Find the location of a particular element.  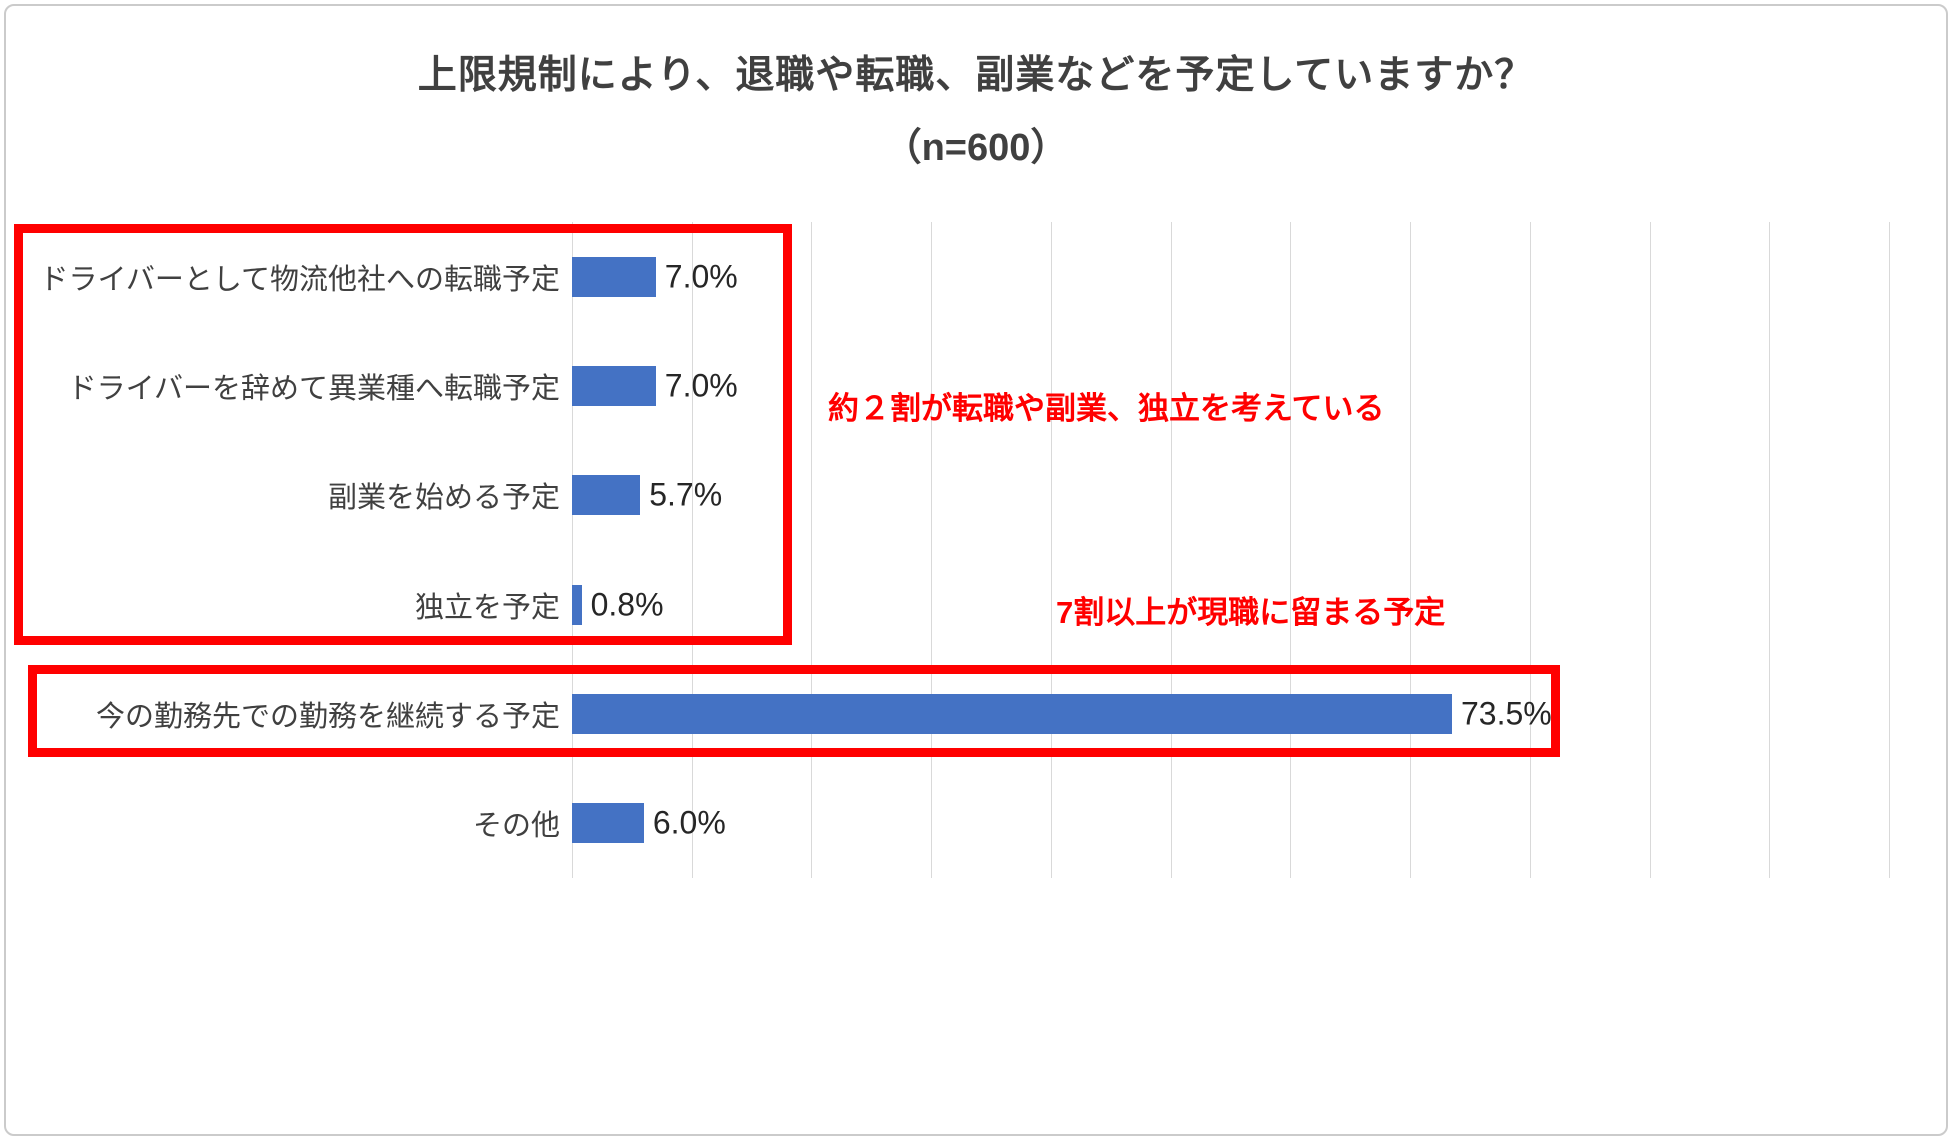

category-label: 副業を始める予定 is located at coordinates (443, 498).